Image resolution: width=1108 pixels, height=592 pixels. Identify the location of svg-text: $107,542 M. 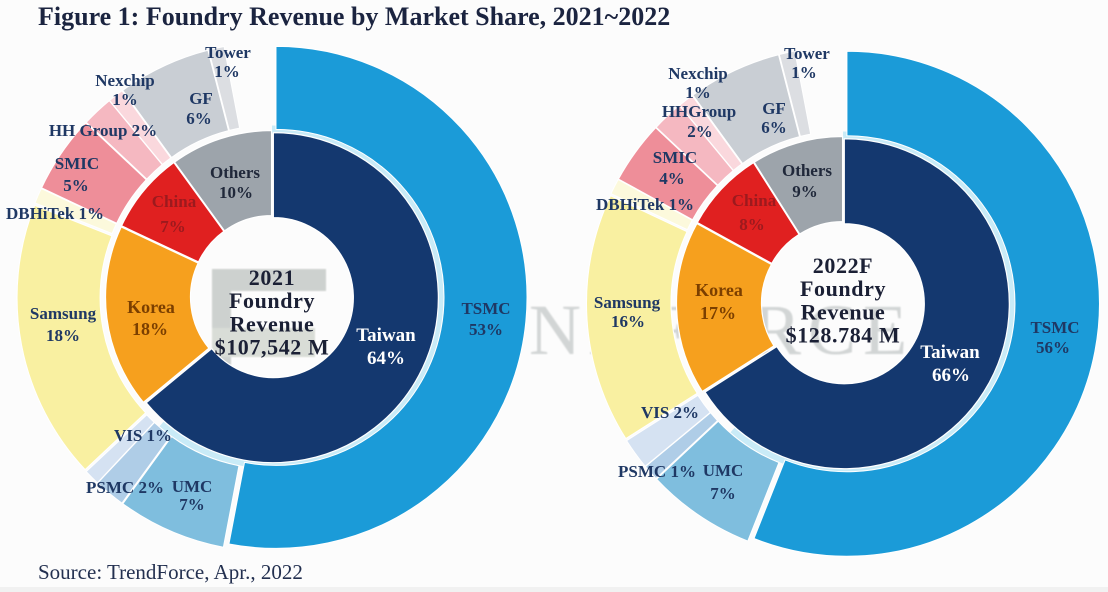
(272, 347).